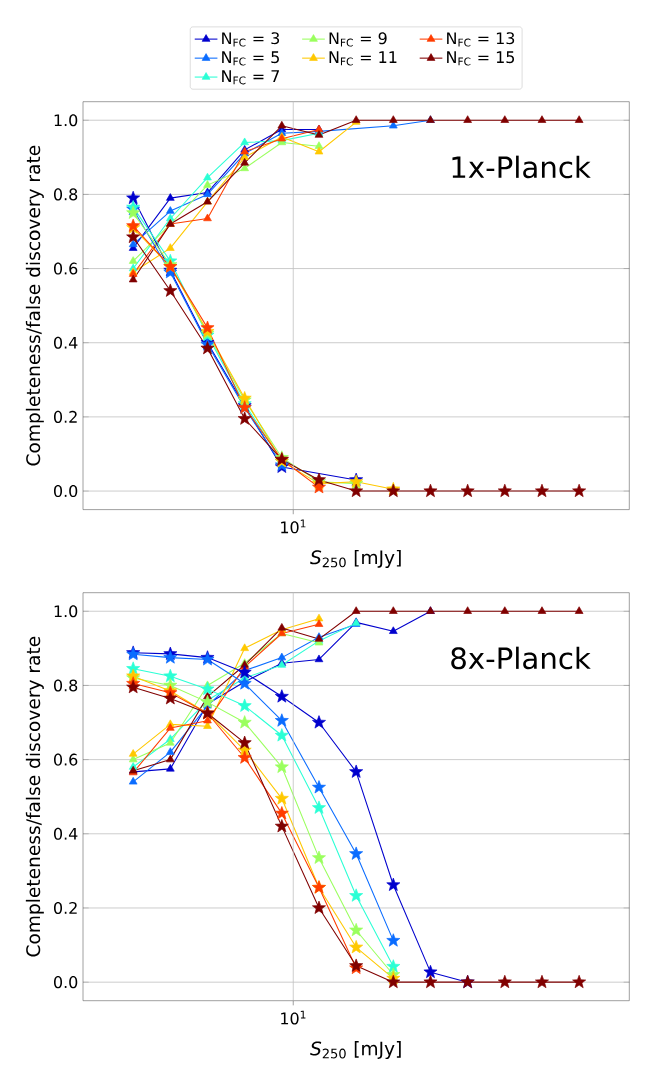 This screenshot has width=657, height=1066. I want to click on legend-label: N$_{FC}$ = 3, so click(251, 39).